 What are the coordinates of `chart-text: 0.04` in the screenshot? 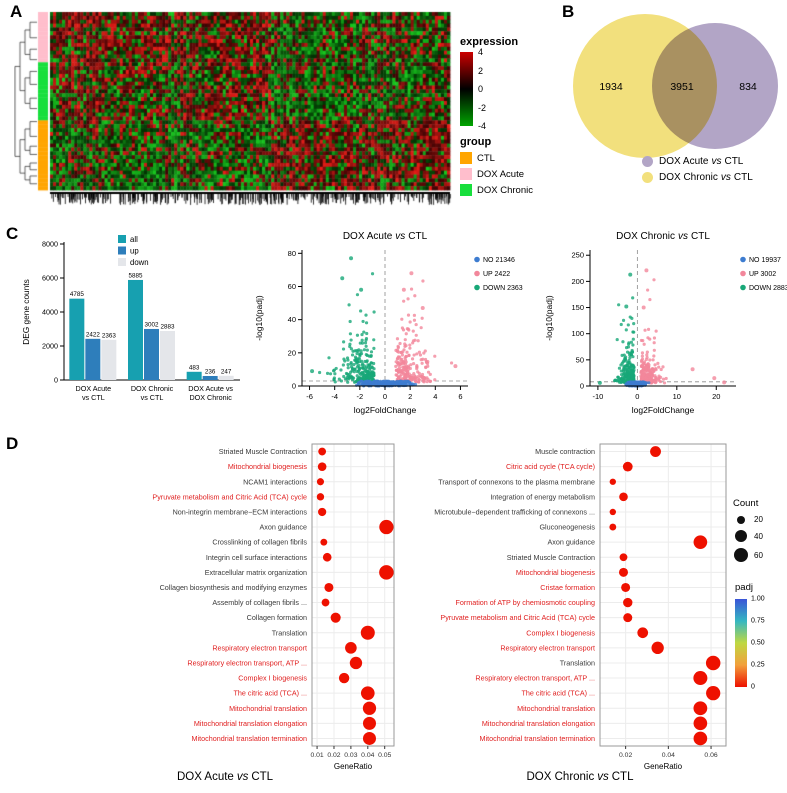 It's located at (367, 755).